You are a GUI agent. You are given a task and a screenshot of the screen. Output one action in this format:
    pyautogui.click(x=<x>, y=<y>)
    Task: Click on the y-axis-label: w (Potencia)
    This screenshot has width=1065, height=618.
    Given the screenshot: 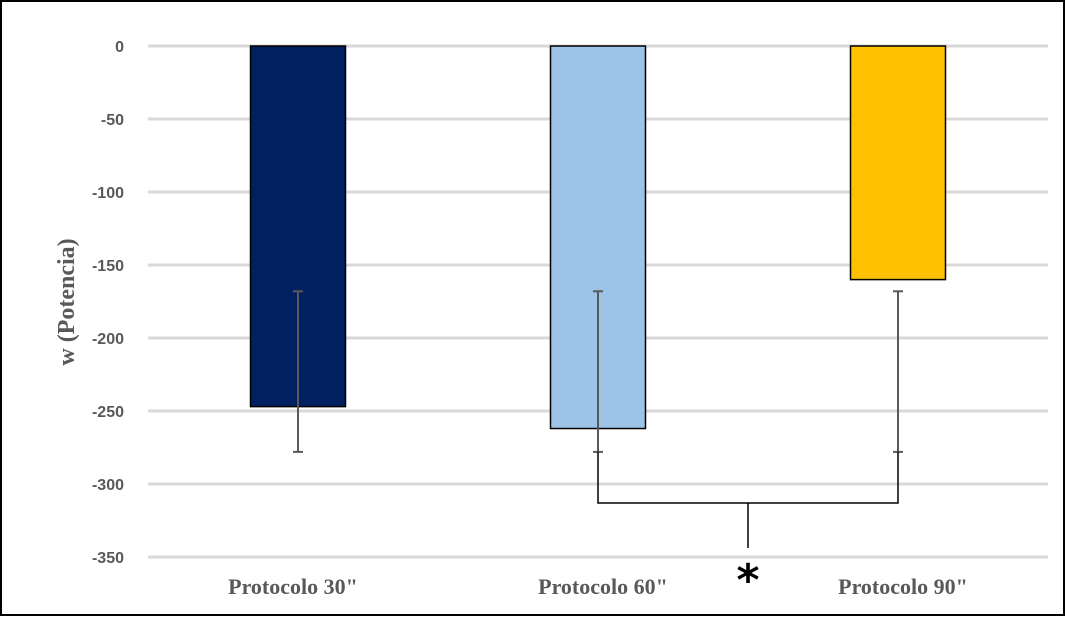 What is the action you would take?
    pyautogui.click(x=67, y=301)
    